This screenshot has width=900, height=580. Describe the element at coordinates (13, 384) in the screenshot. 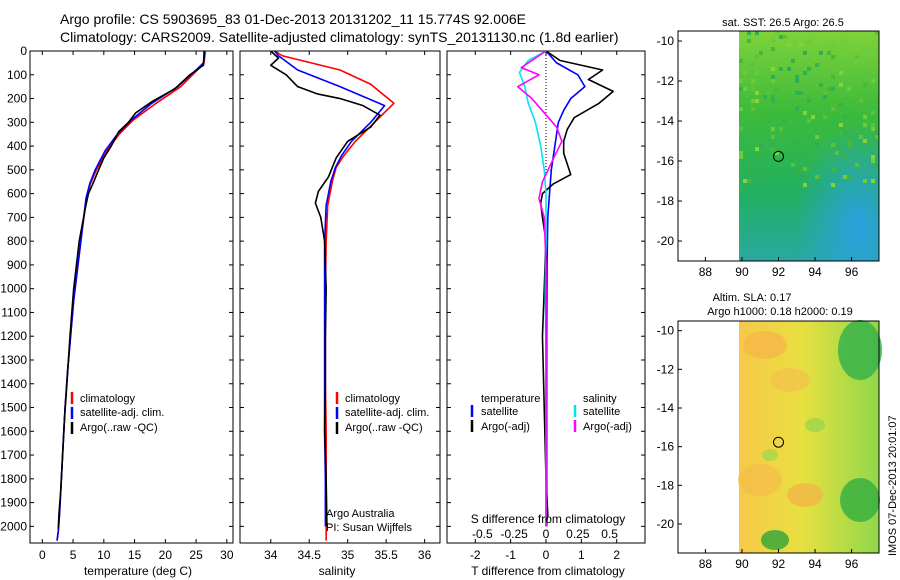

I see `depth-tick-label: 1400` at that location.